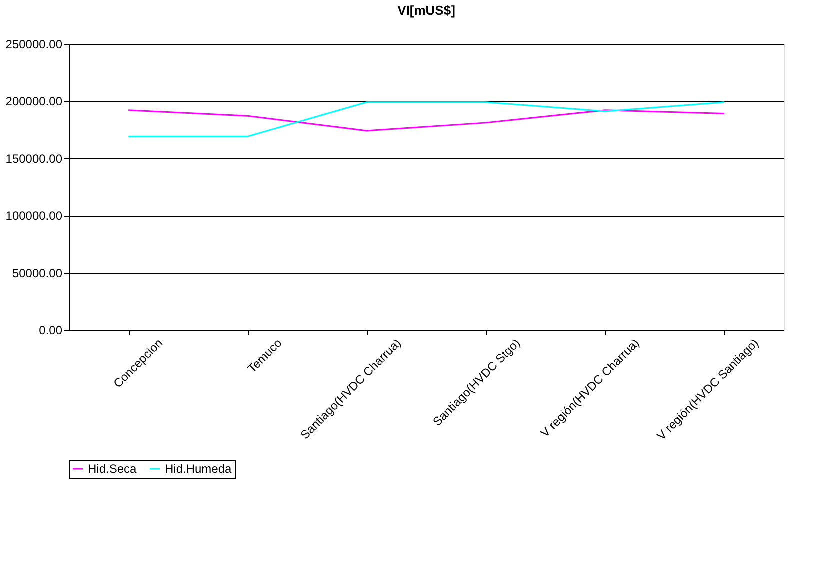  Describe the element at coordinates (427, 10) in the screenshot. I see `chart-title: VI[mUS$]` at that location.